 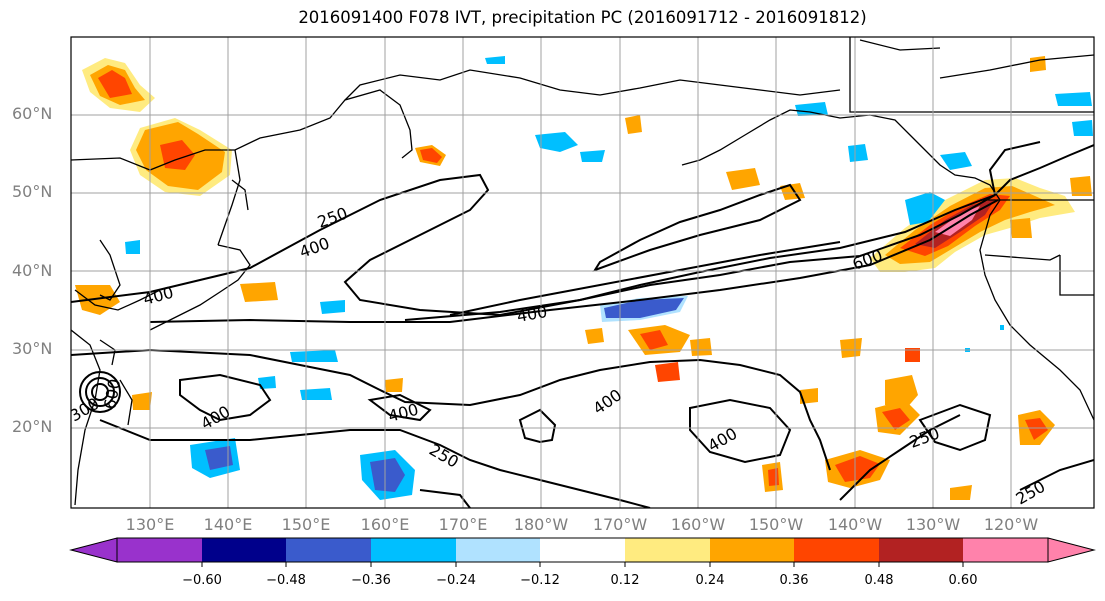 I want to click on lat-label: 30°N, so click(x=32, y=348).